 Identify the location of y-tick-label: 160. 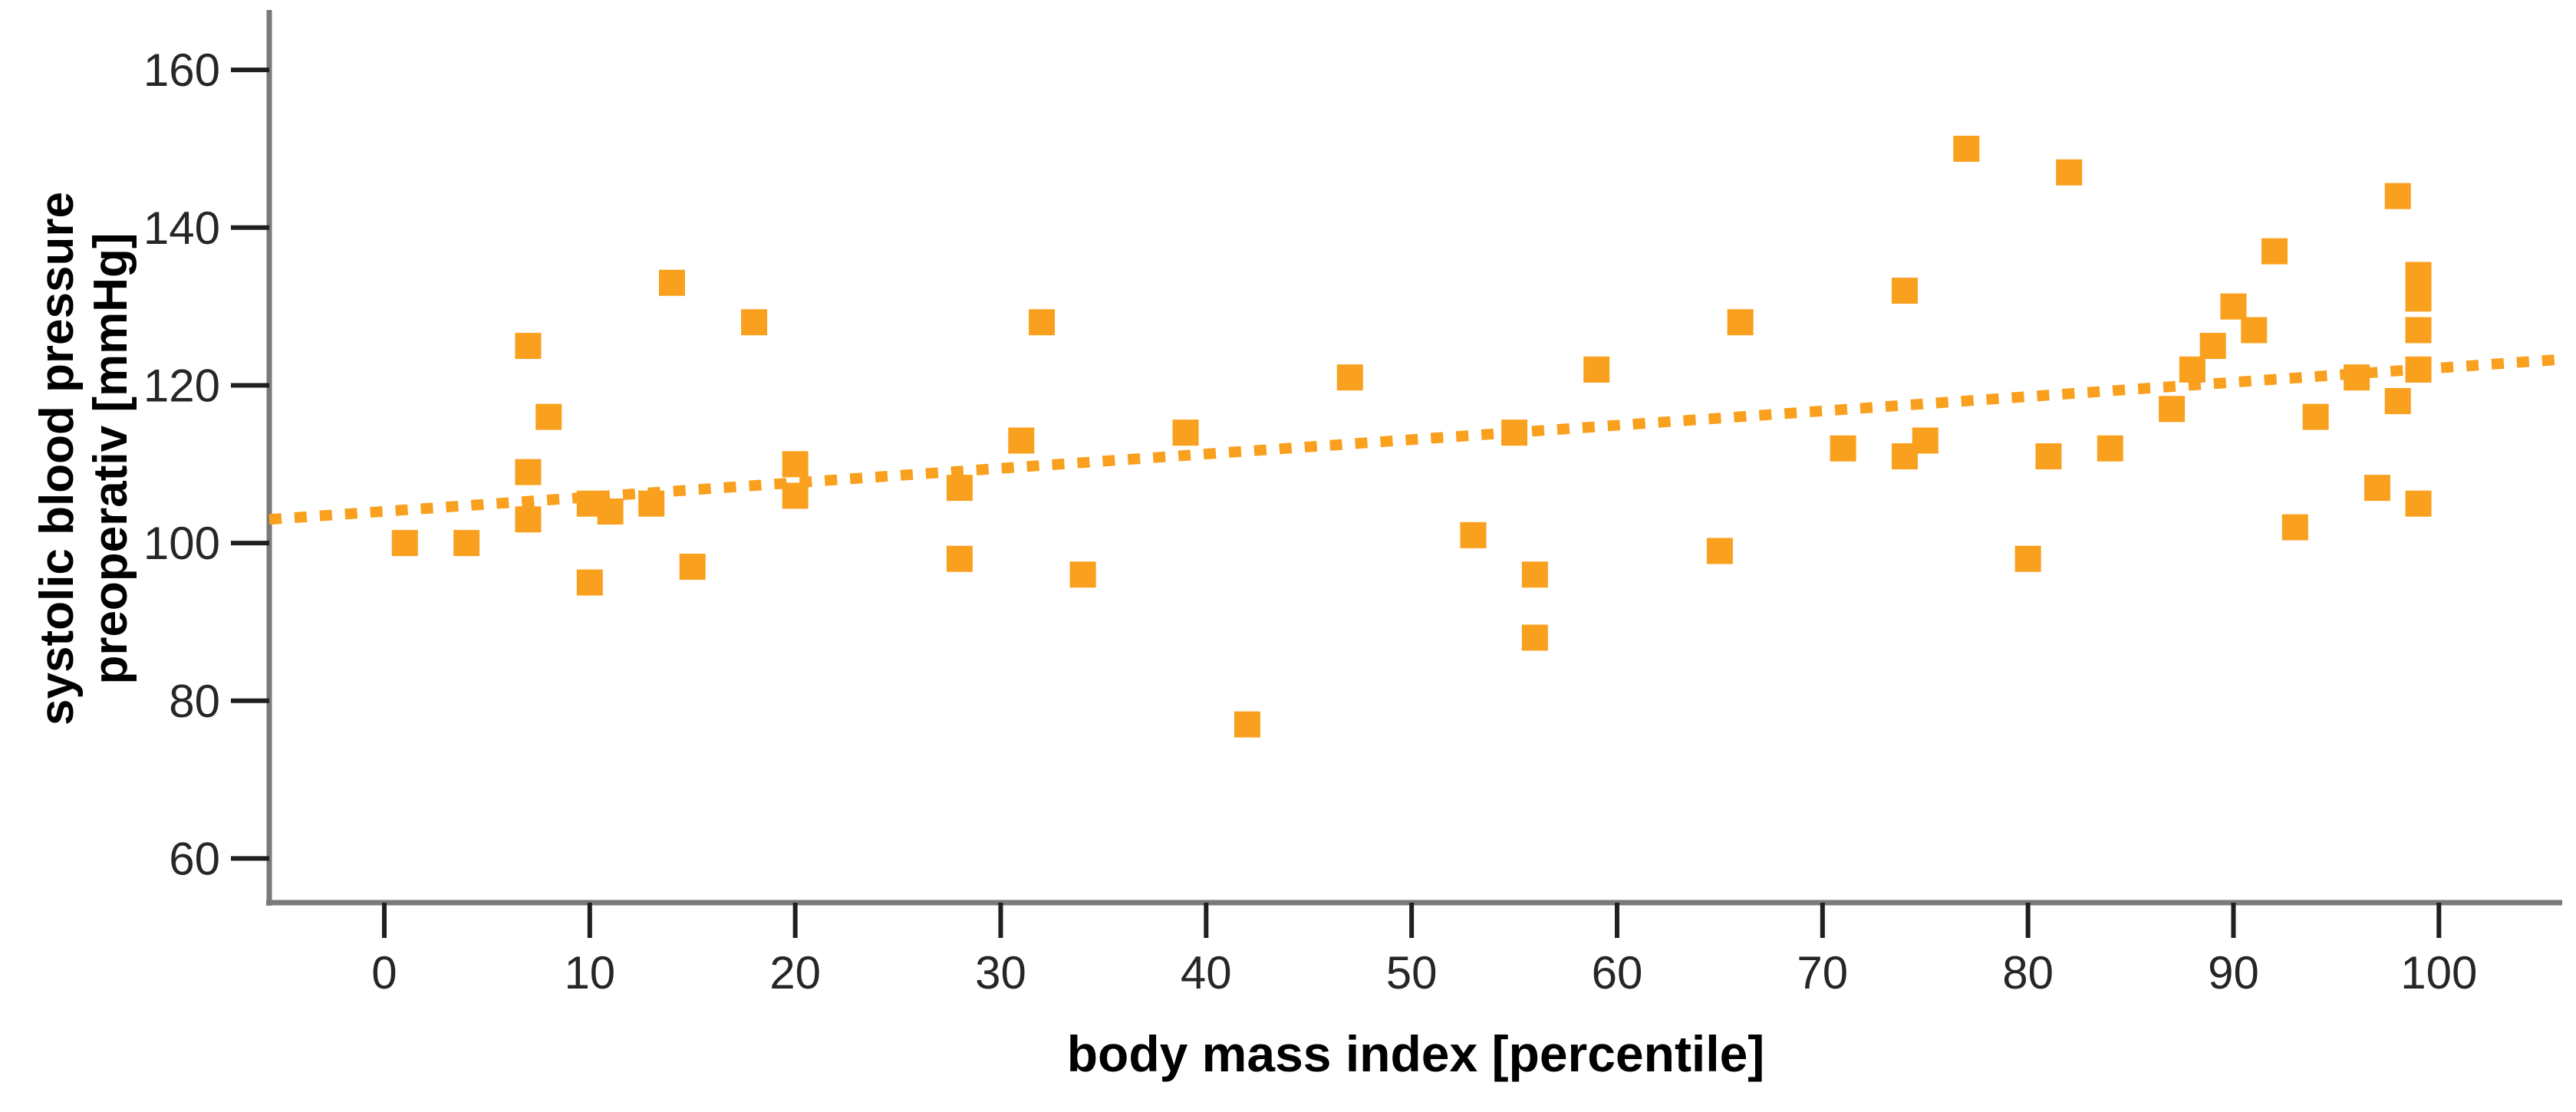
(181, 70).